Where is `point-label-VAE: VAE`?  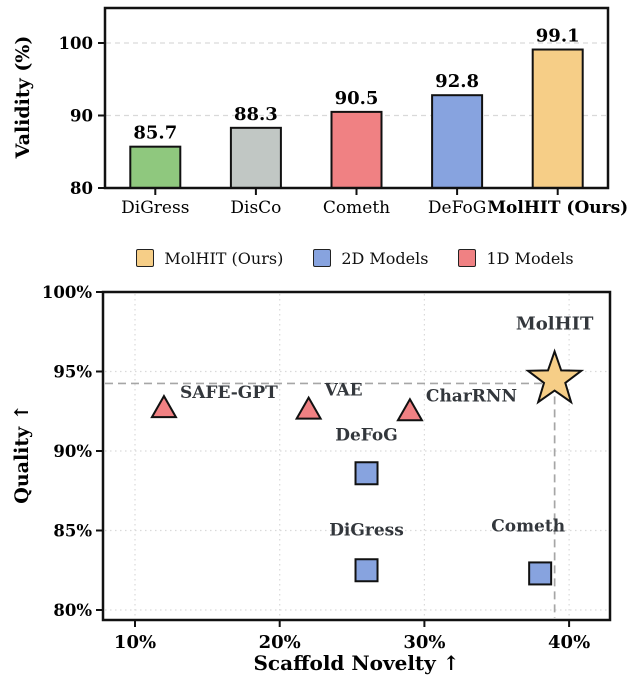 point-label-VAE: VAE is located at coordinates (343, 391).